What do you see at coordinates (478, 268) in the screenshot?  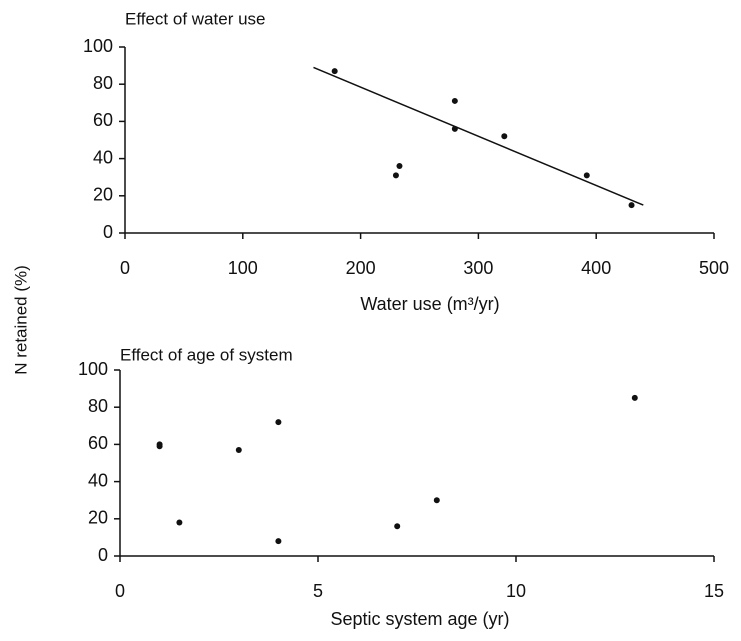 I see `x-tick-label: 300` at bounding box center [478, 268].